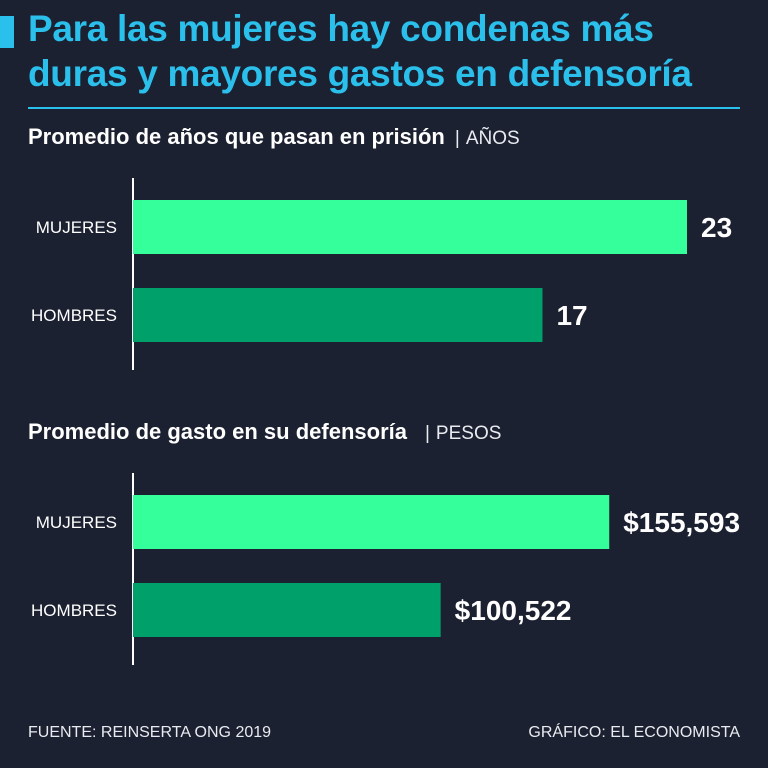 Image resolution: width=768 pixels, height=768 pixels. I want to click on value-label-mujeres: 23, so click(716, 227).